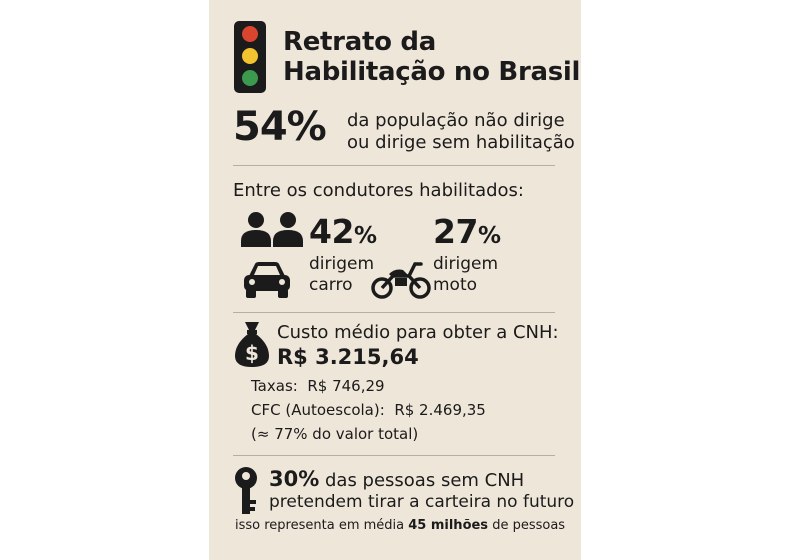 The height and width of the screenshot is (560, 788). What do you see at coordinates (267, 280) in the screenshot?
I see `car-icon` at bounding box center [267, 280].